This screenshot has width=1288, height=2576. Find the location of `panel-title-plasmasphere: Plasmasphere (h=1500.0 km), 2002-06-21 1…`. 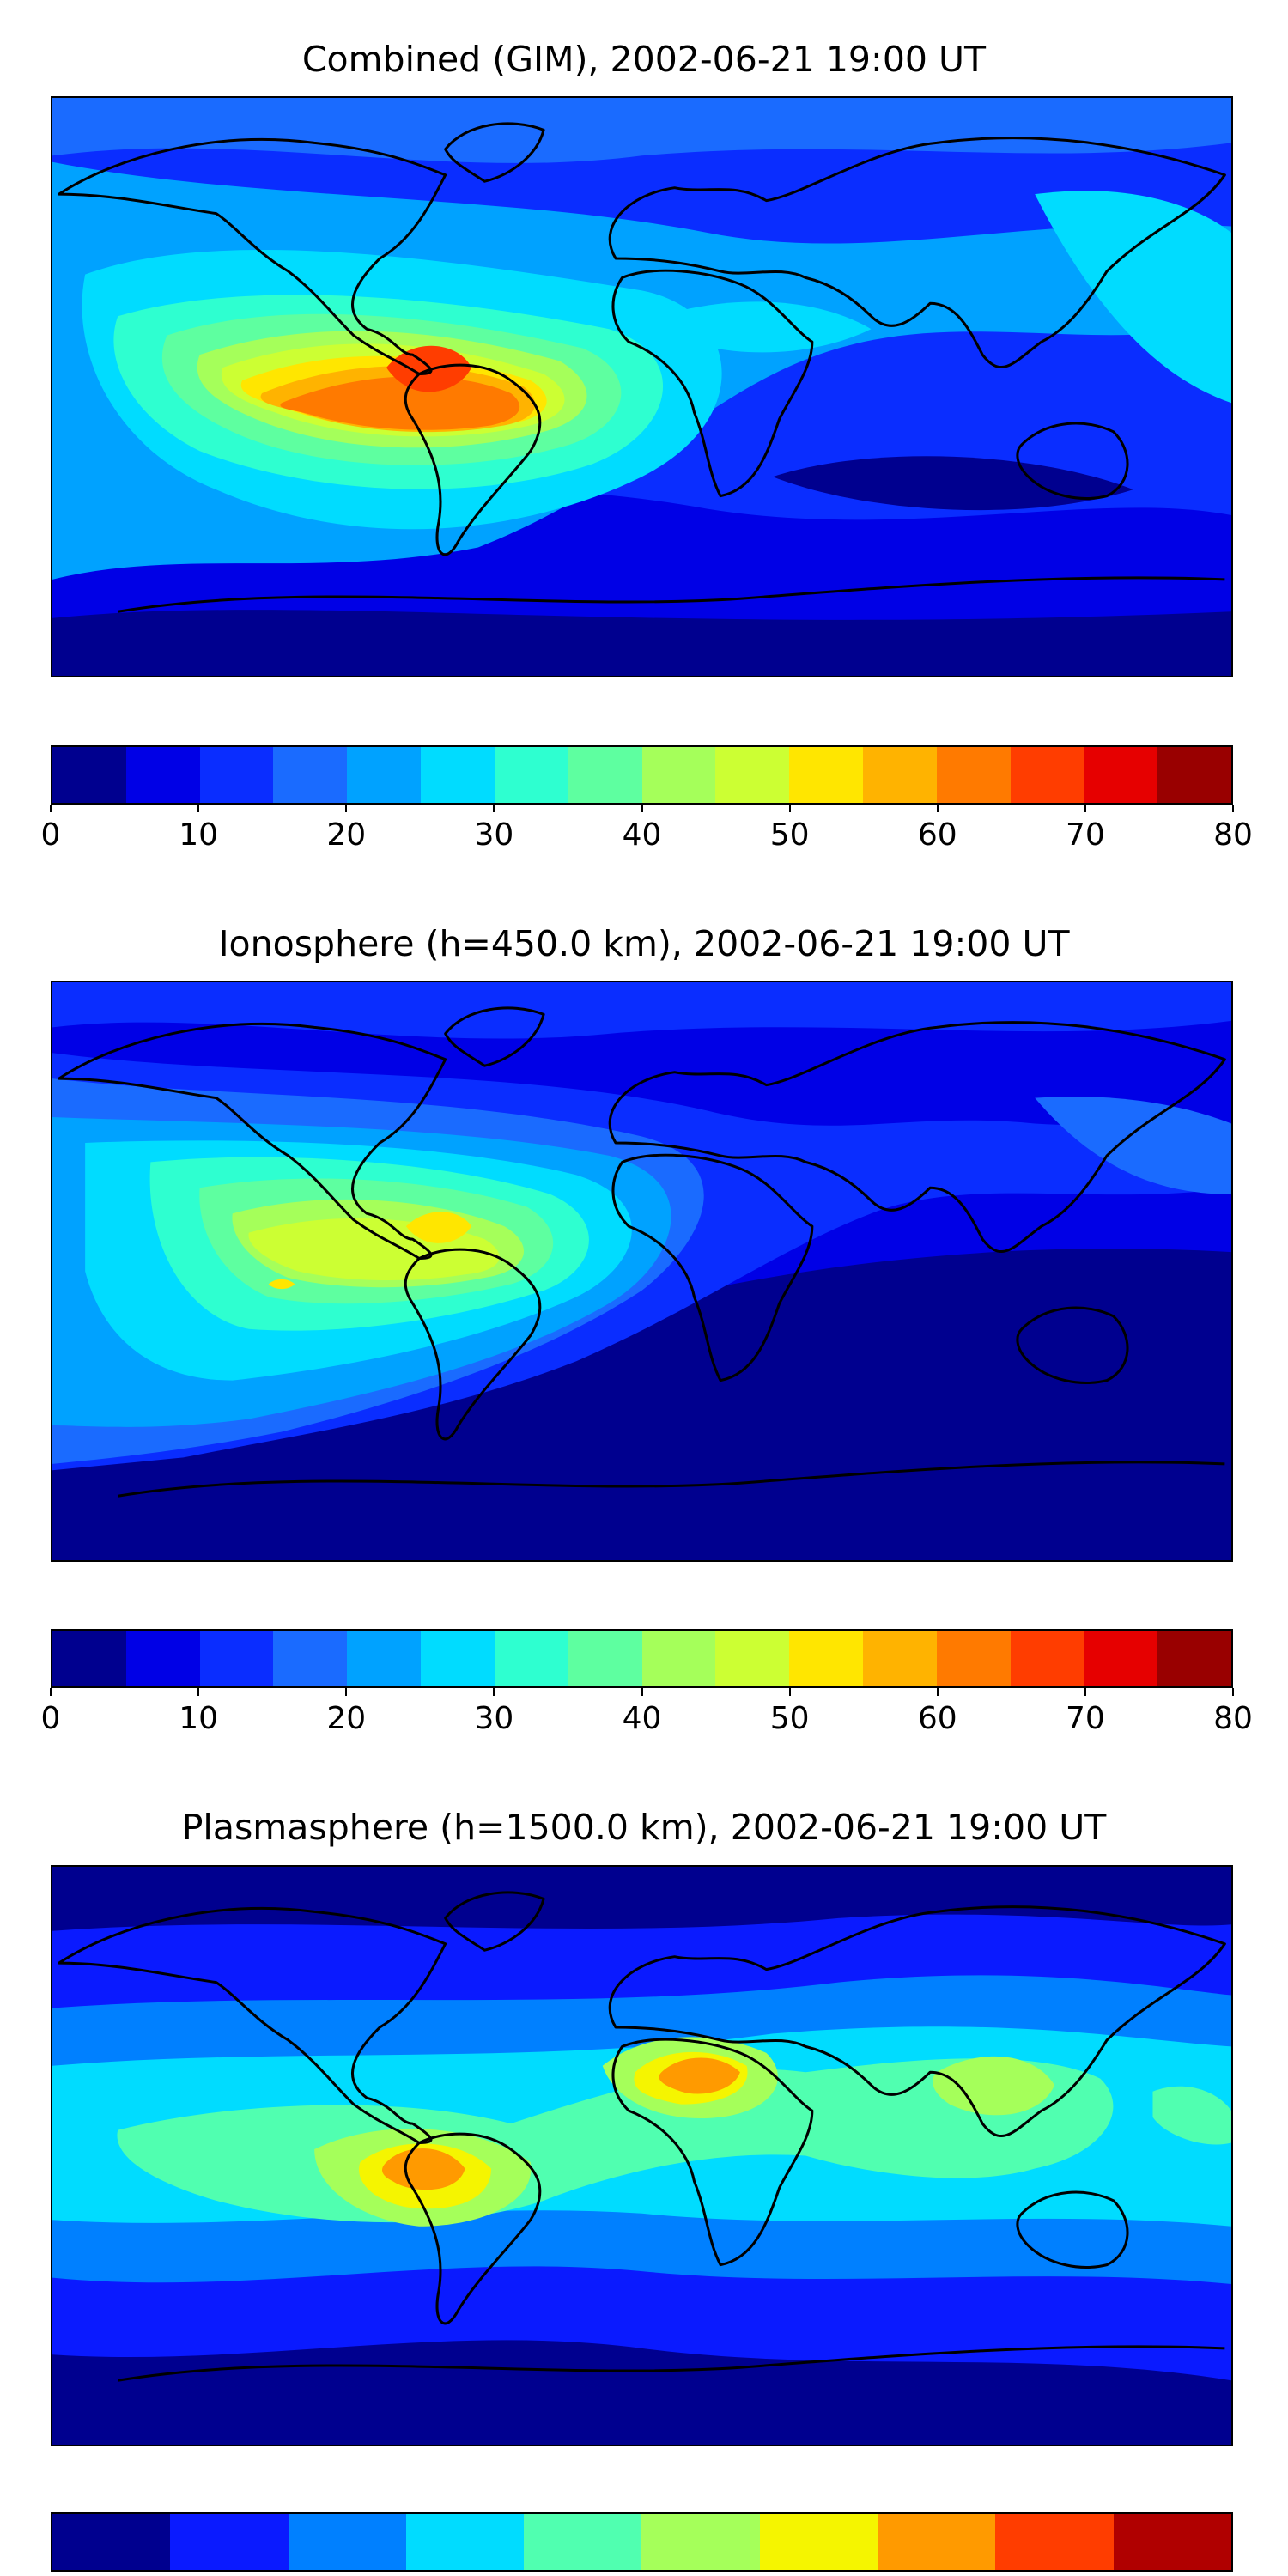

panel-title-plasmasphere: Plasmasphere (h=1500.0 km), 2002-06-21 1… is located at coordinates (644, 1828).